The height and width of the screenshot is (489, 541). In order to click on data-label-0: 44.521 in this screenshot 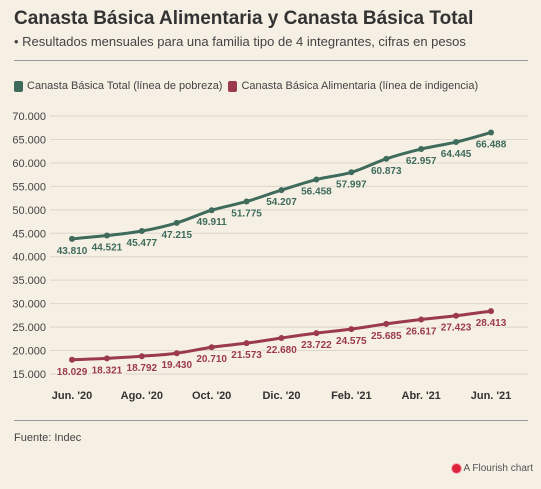, I will do `click(107, 248)`.